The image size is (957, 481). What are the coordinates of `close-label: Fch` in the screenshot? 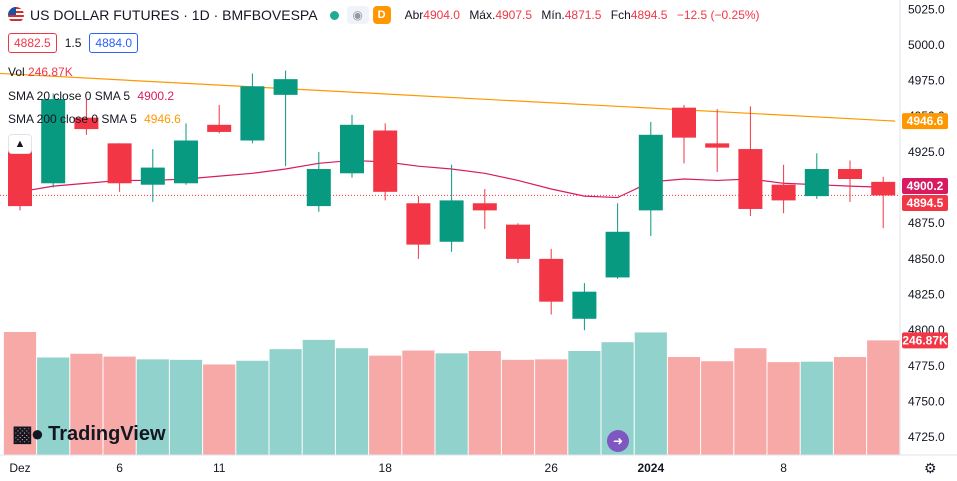 It's located at (620, 15).